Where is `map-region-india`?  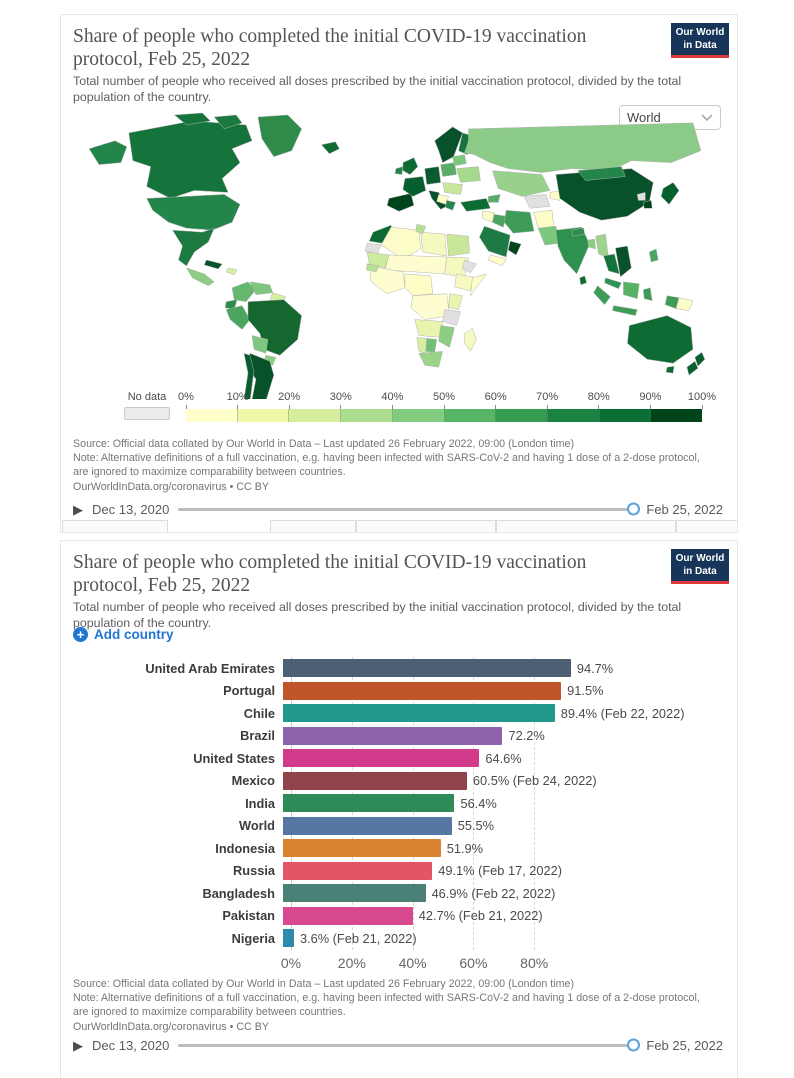 map-region-india is located at coordinates (572, 250).